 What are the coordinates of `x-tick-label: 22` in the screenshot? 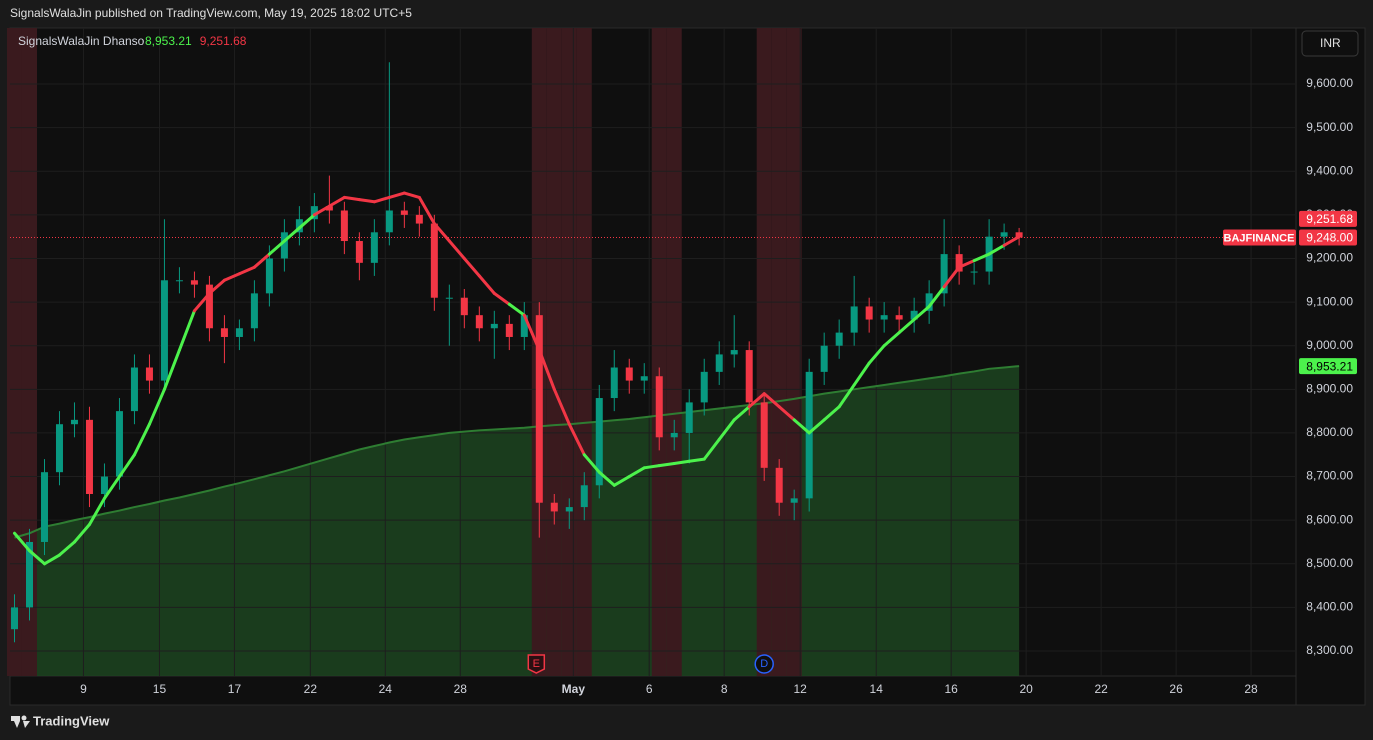 It's located at (1101, 689).